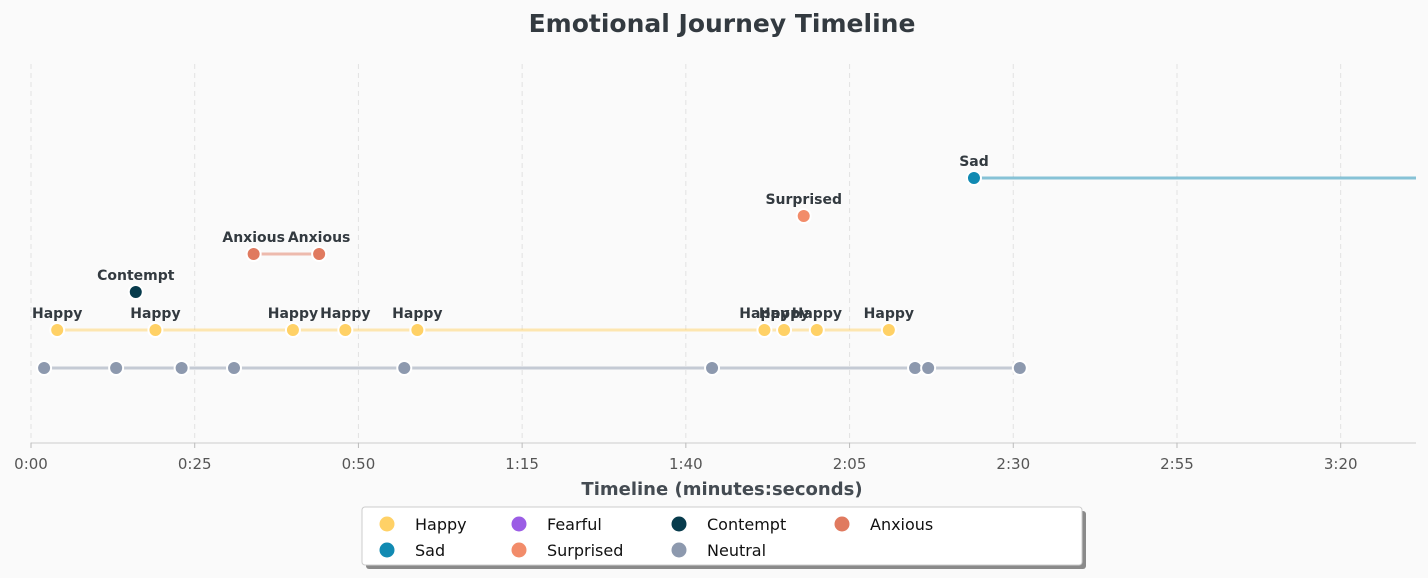 This screenshot has width=1428, height=578. Describe the element at coordinates (901, 524) in the screenshot. I see `legend-label: Anxious` at that location.